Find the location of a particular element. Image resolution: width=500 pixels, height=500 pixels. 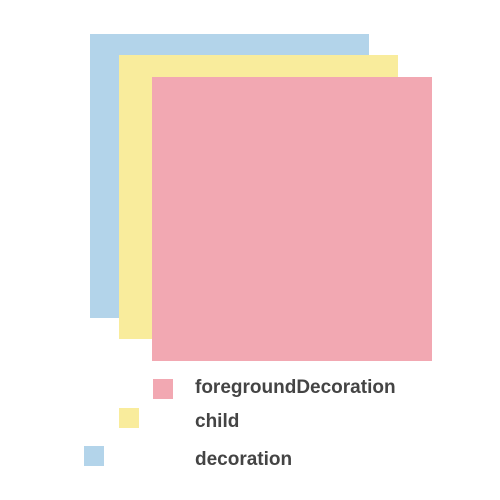

foreground-decoration-swatch is located at coordinates (163, 389).